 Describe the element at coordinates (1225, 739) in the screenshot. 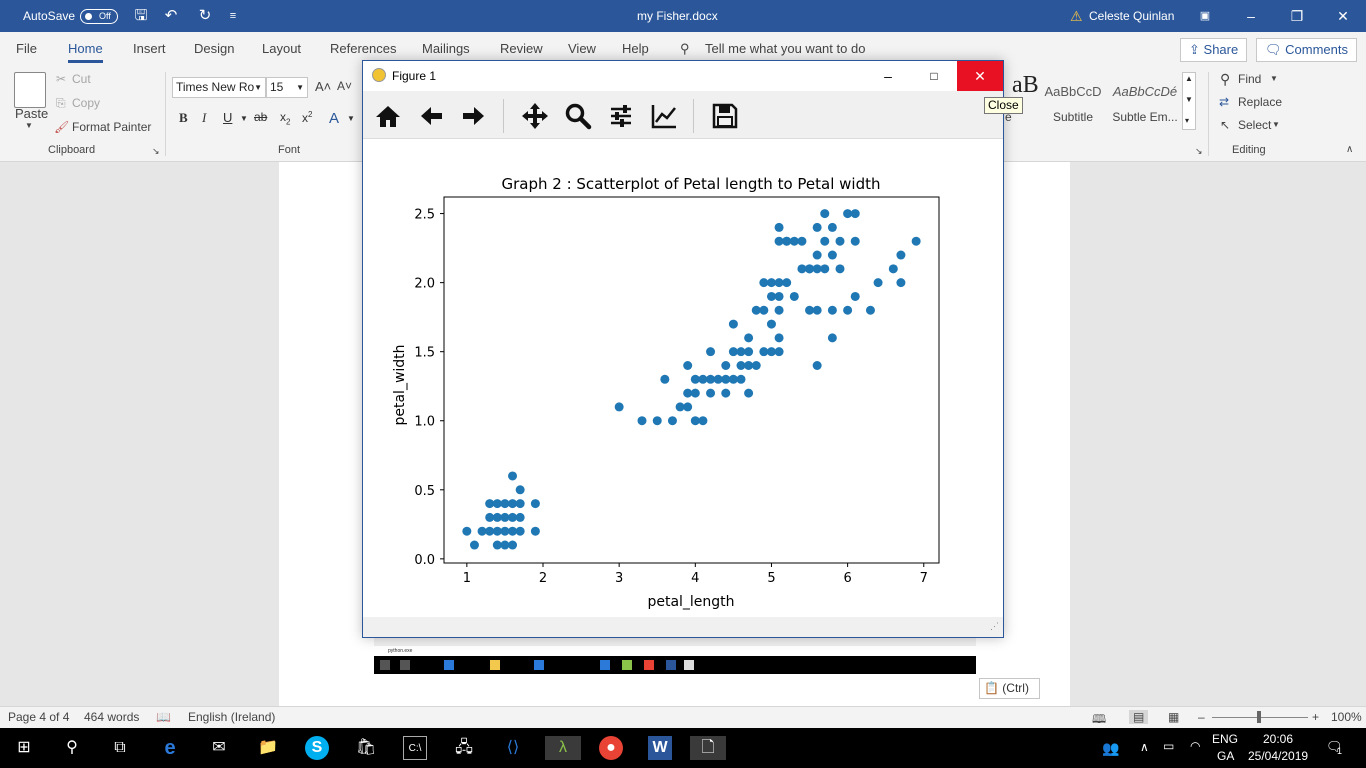

I see `language-top: ENG` at that location.